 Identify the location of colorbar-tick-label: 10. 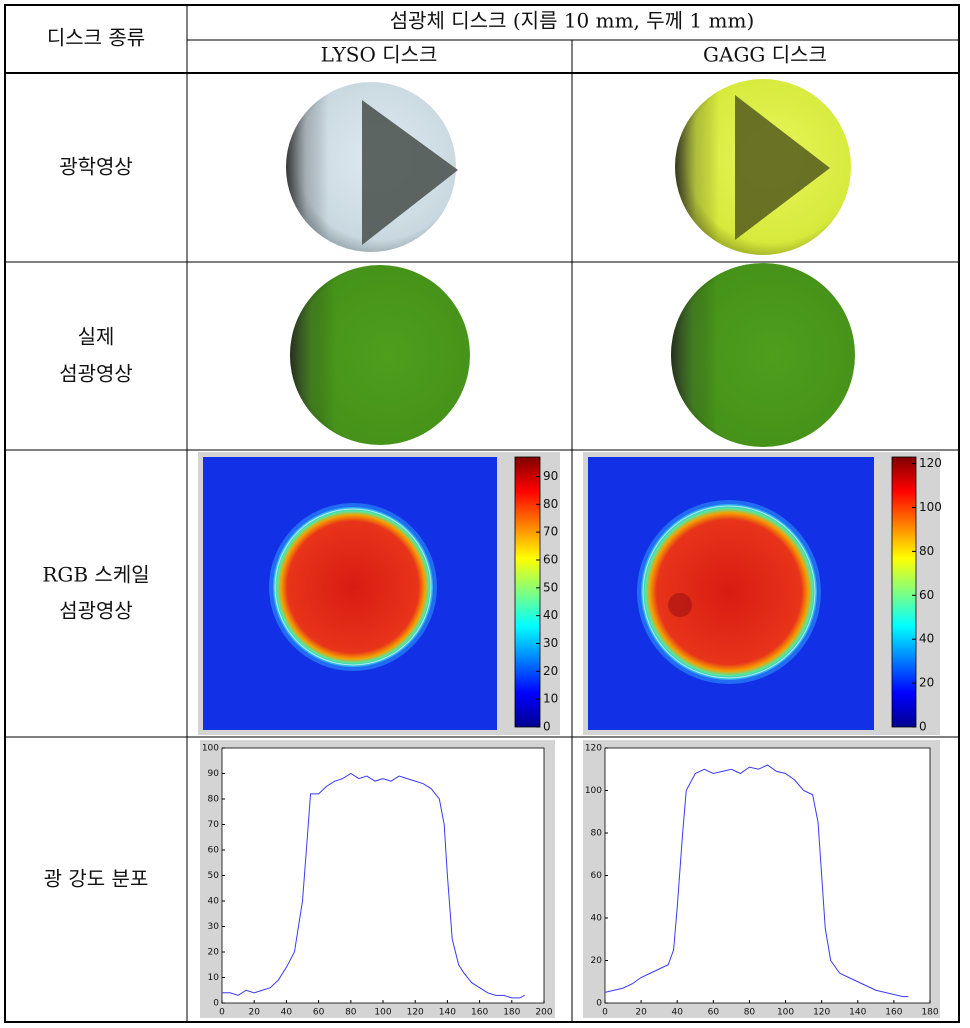
(550, 699).